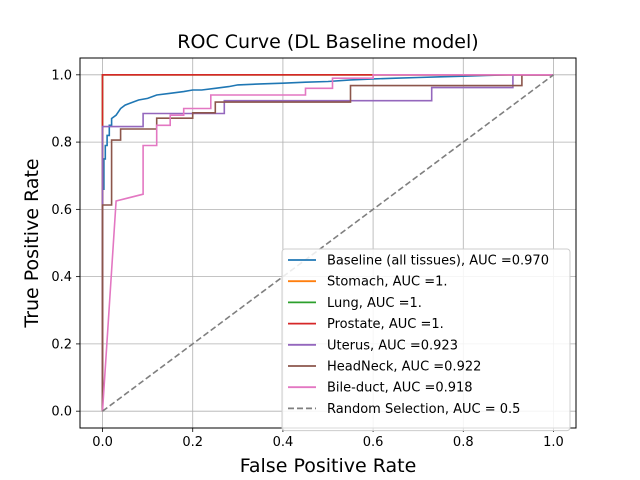 The image size is (640, 480). Describe the element at coordinates (374, 303) in the screenshot. I see `legend-label-3: Lung, AUC =1.` at that location.